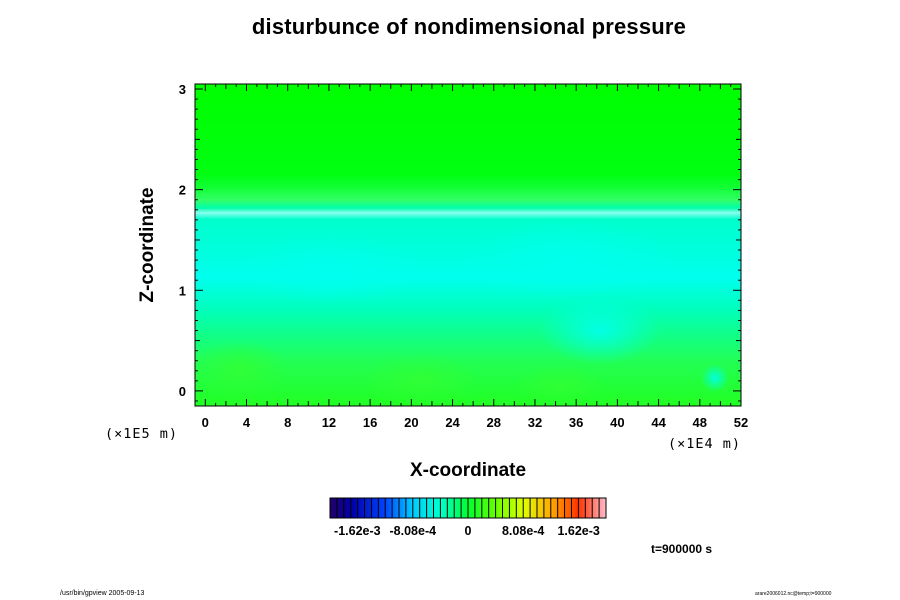 Image resolution: width=900 pixels, height=600 pixels. What do you see at coordinates (576, 422) in the screenshot?
I see `x-tick-label: 36` at bounding box center [576, 422].